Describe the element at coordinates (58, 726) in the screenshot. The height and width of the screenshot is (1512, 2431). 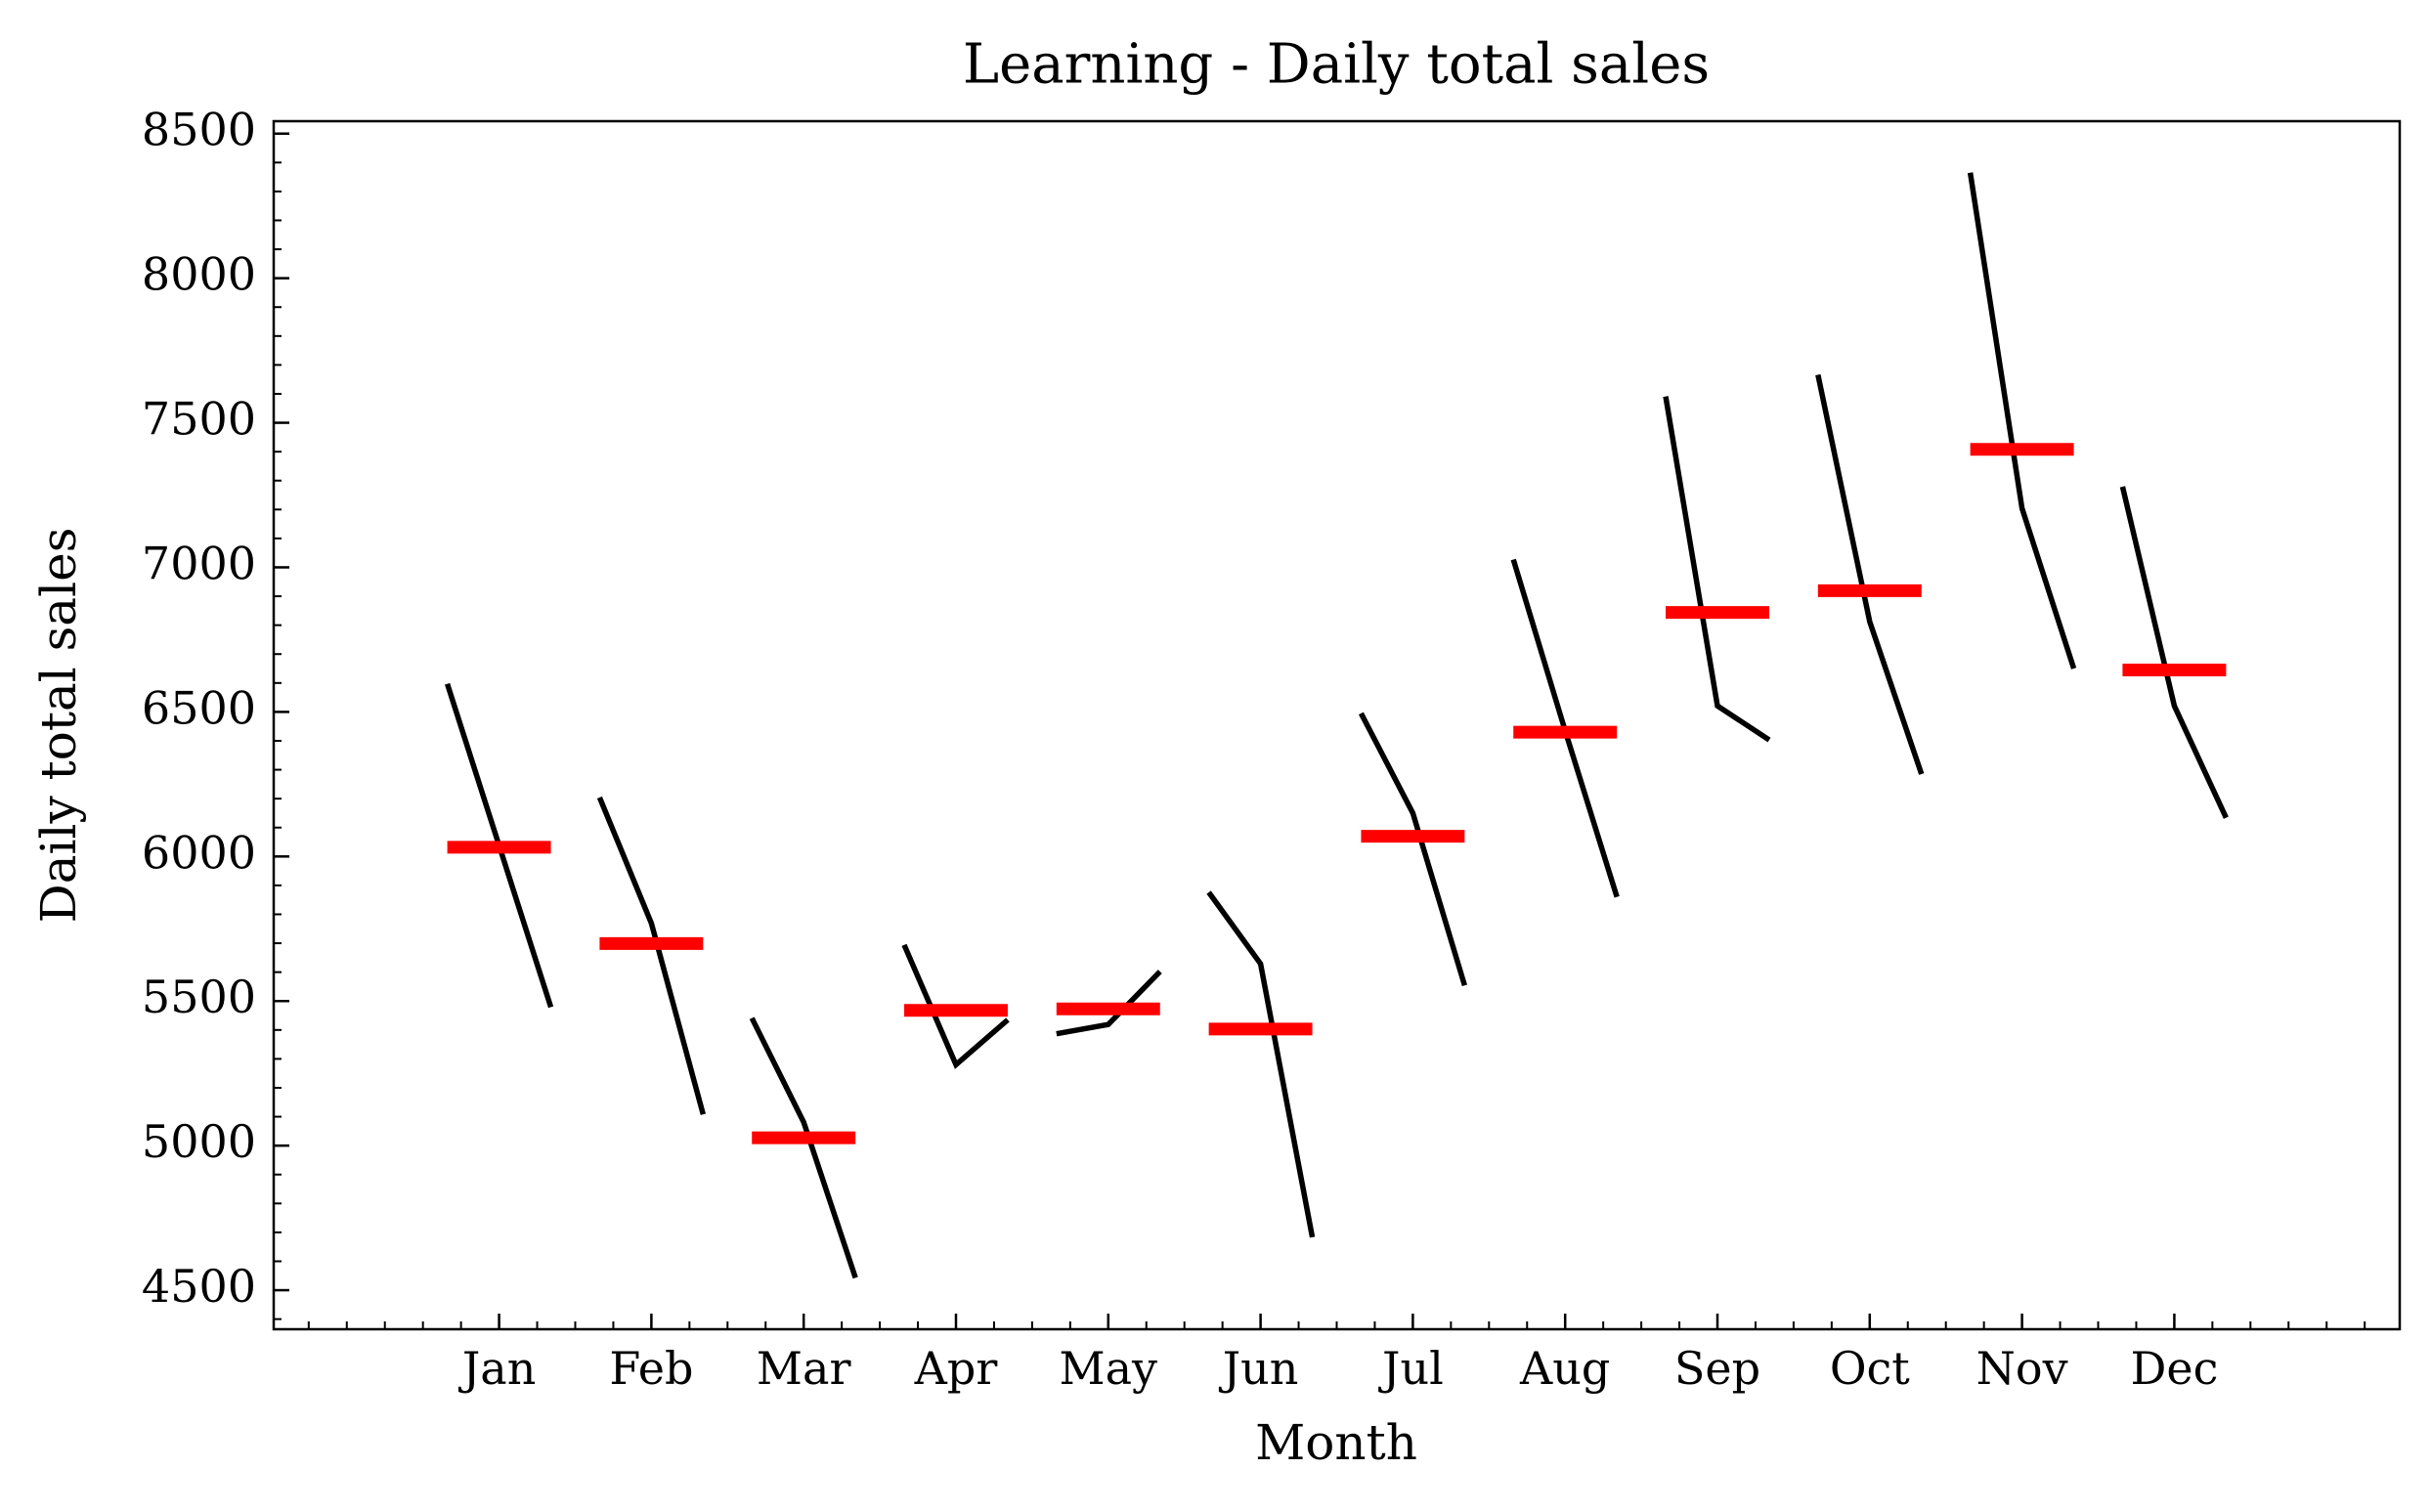
I see `y-axis-label: Daily total sales` at that location.